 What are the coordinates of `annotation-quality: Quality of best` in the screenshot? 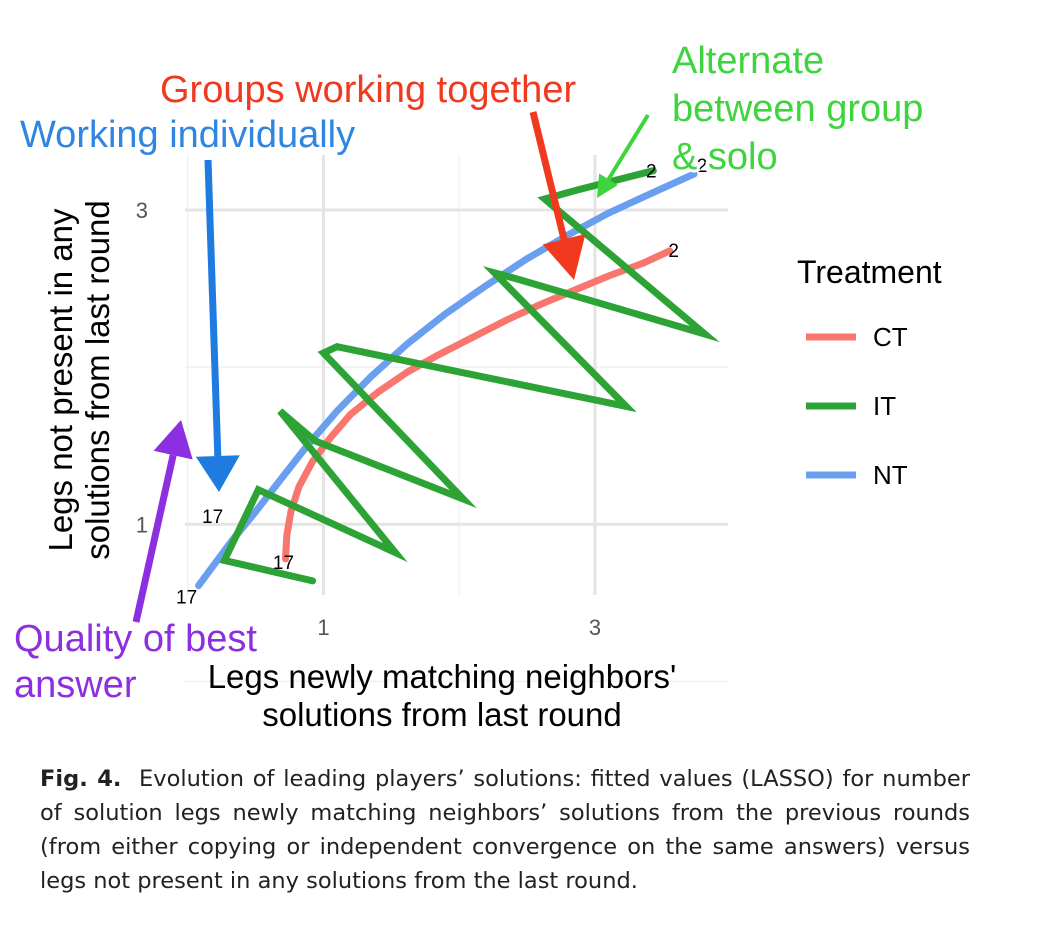 It's located at (135, 639).